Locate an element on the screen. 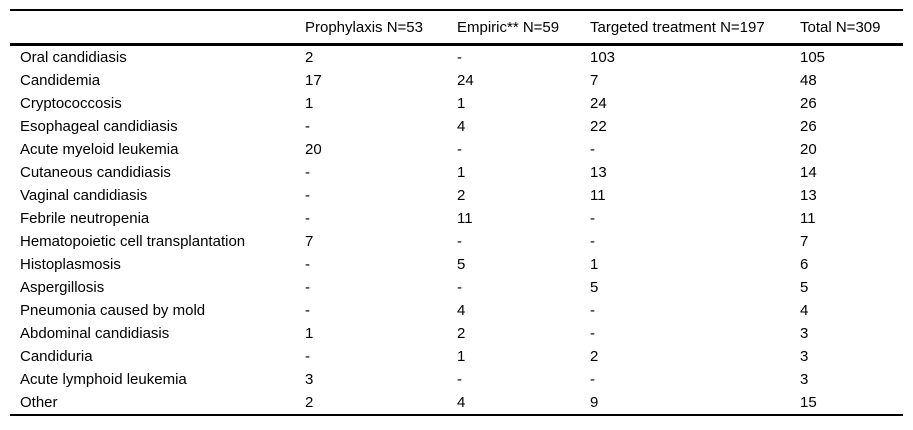  row-label: Hematopoietic cell transplantation is located at coordinates (133, 241).